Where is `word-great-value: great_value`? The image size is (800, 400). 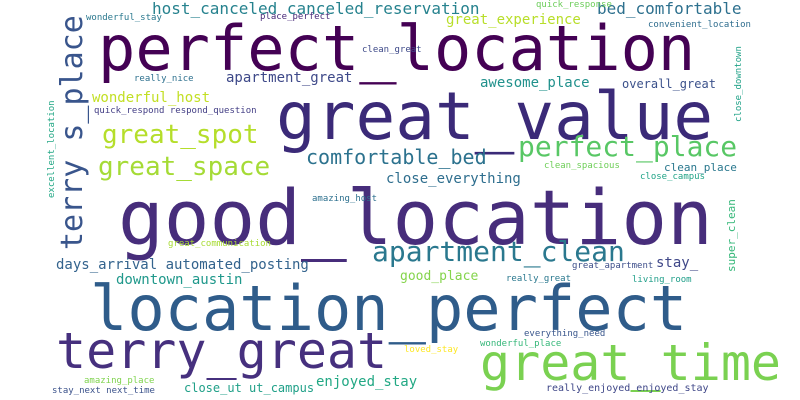
word-great-value: great_value is located at coordinates (495, 116).